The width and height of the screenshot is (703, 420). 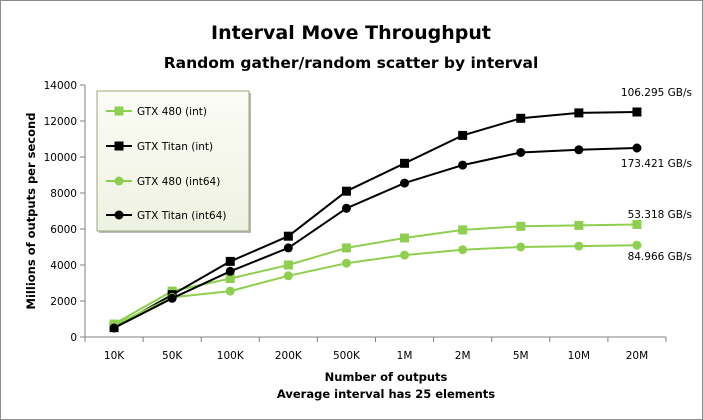 What do you see at coordinates (63, 266) in the screenshot?
I see `y-tick-label: 4000` at bounding box center [63, 266].